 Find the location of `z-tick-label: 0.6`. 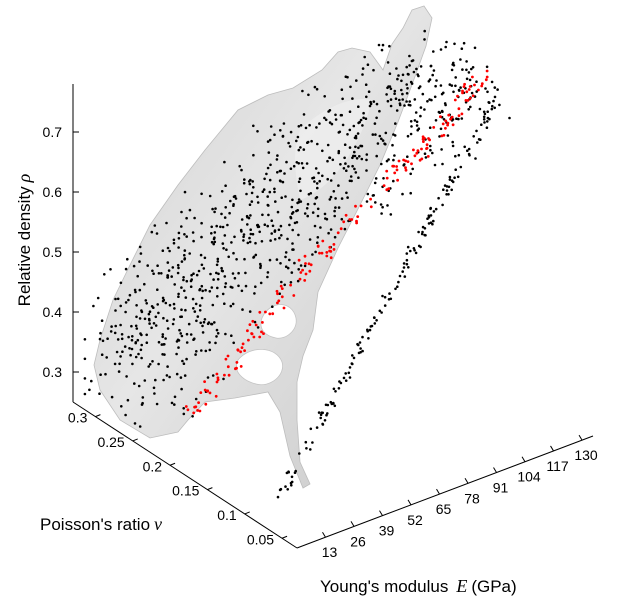

z-tick-label: 0.6 is located at coordinates (53, 192).